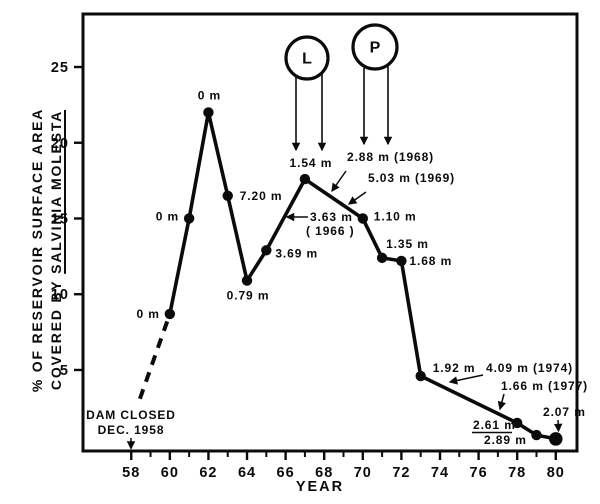 This screenshot has height=504, width=600. What do you see at coordinates (320, 487) in the screenshot?
I see `x-axis-title: YEAR` at bounding box center [320, 487].